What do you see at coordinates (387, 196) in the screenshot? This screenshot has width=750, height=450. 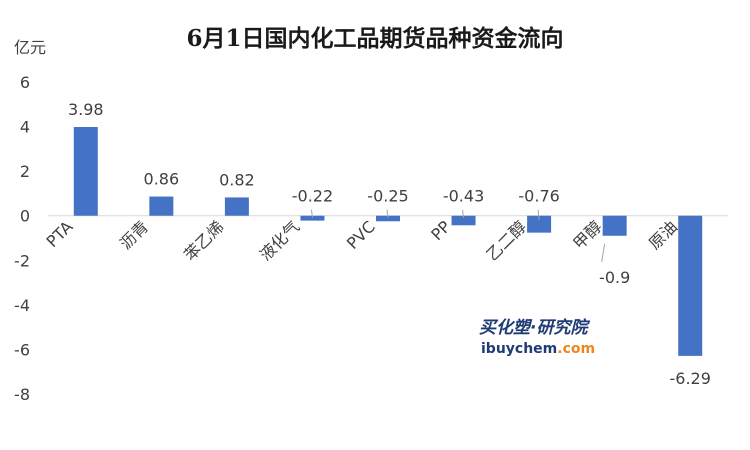 I see `data-label: -0.25` at bounding box center [387, 196].